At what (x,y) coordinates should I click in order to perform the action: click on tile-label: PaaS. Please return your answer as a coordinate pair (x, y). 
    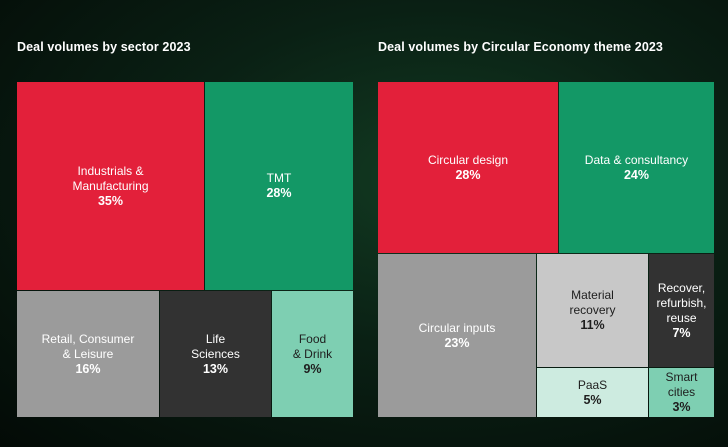
    Looking at the image, I should click on (592, 384).